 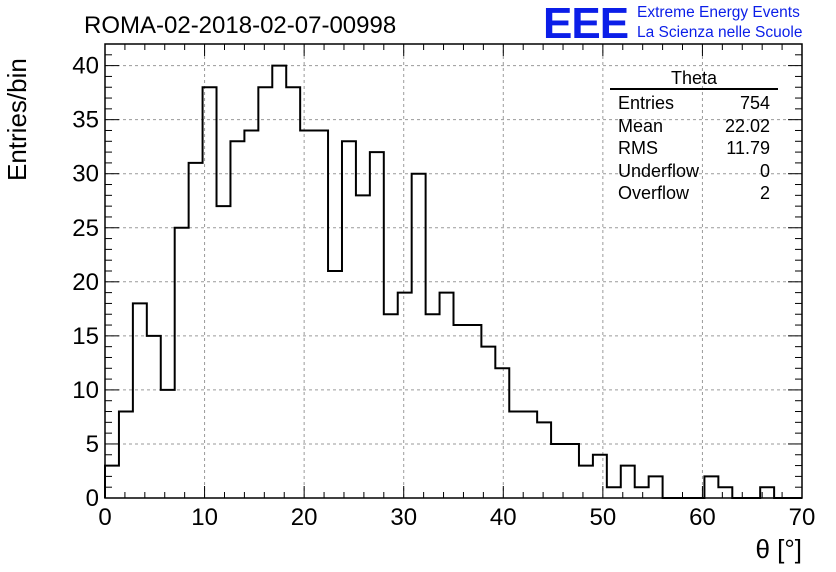 I want to click on stat-label: Underflow, so click(x=659, y=170).